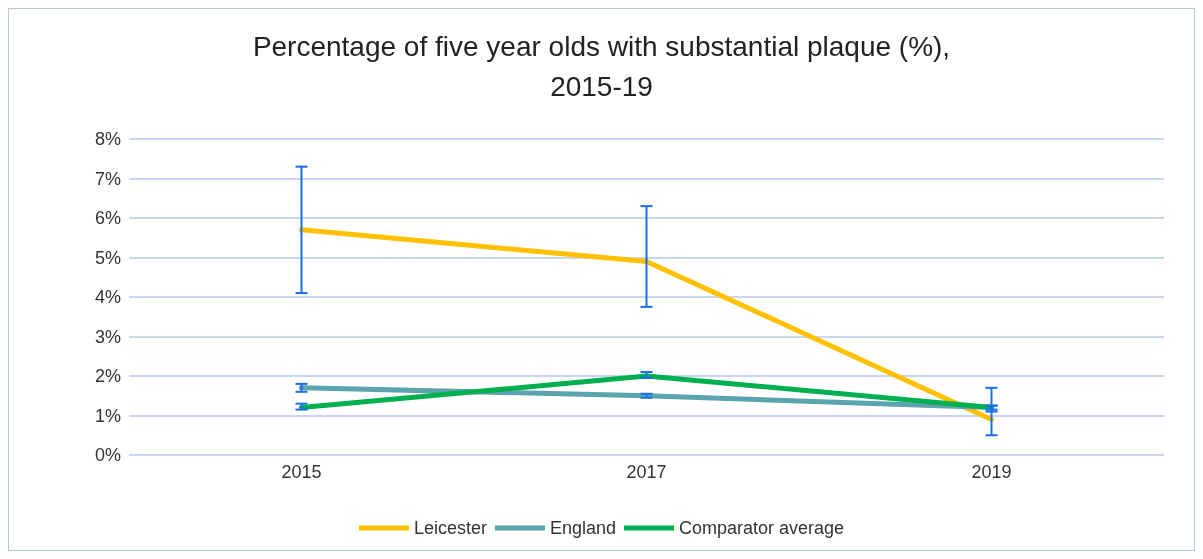  What do you see at coordinates (601, 66) in the screenshot?
I see `chart-title: Percentage of five year olds with substantial plaque (%), 2015-19` at bounding box center [601, 66].